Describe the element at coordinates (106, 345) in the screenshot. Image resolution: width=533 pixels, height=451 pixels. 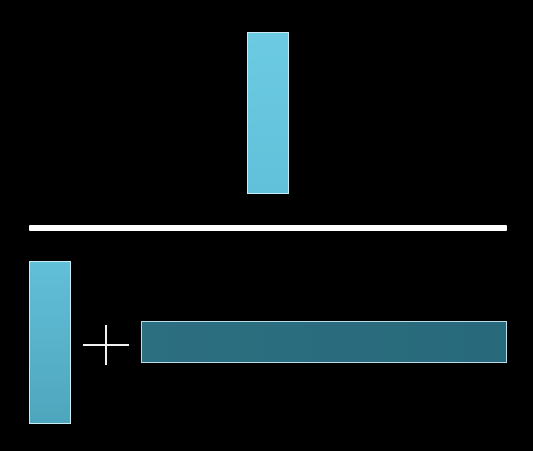
I see `plus-icon` at that location.